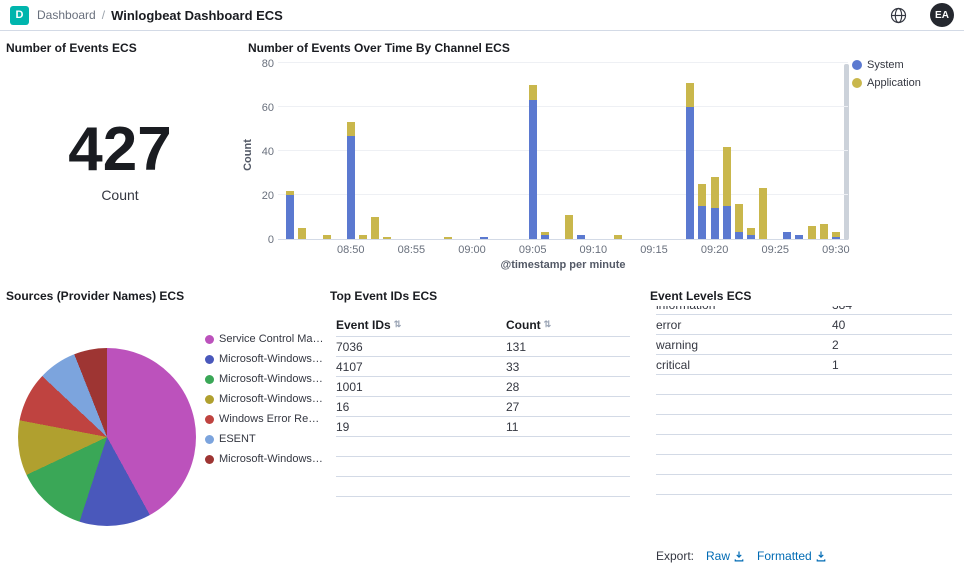  What do you see at coordinates (513, 366) in the screenshot?
I see `table-cell: 33` at bounding box center [513, 366].